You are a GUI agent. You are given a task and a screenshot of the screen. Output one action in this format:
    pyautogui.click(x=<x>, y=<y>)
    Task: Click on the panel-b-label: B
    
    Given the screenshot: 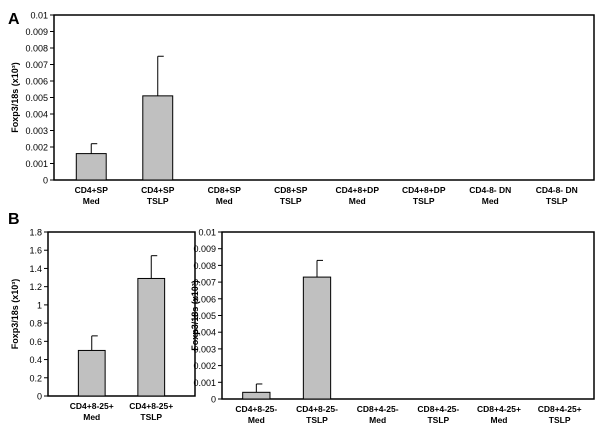 What is the action you would take?
    pyautogui.click(x=14, y=219)
    